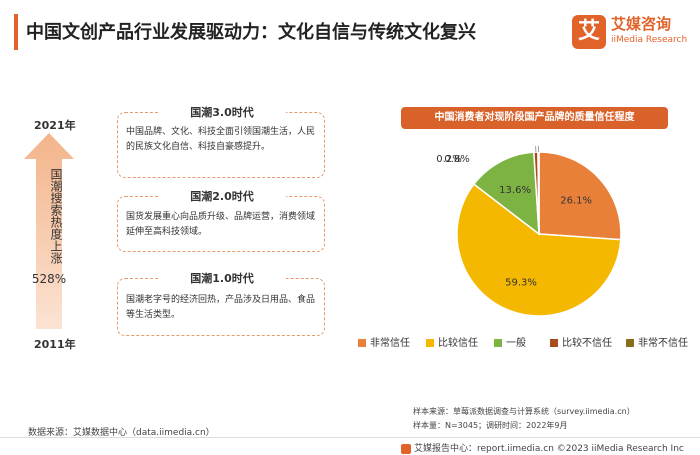  I want to click on logo-name: 艾媒咨询, so click(641, 24).